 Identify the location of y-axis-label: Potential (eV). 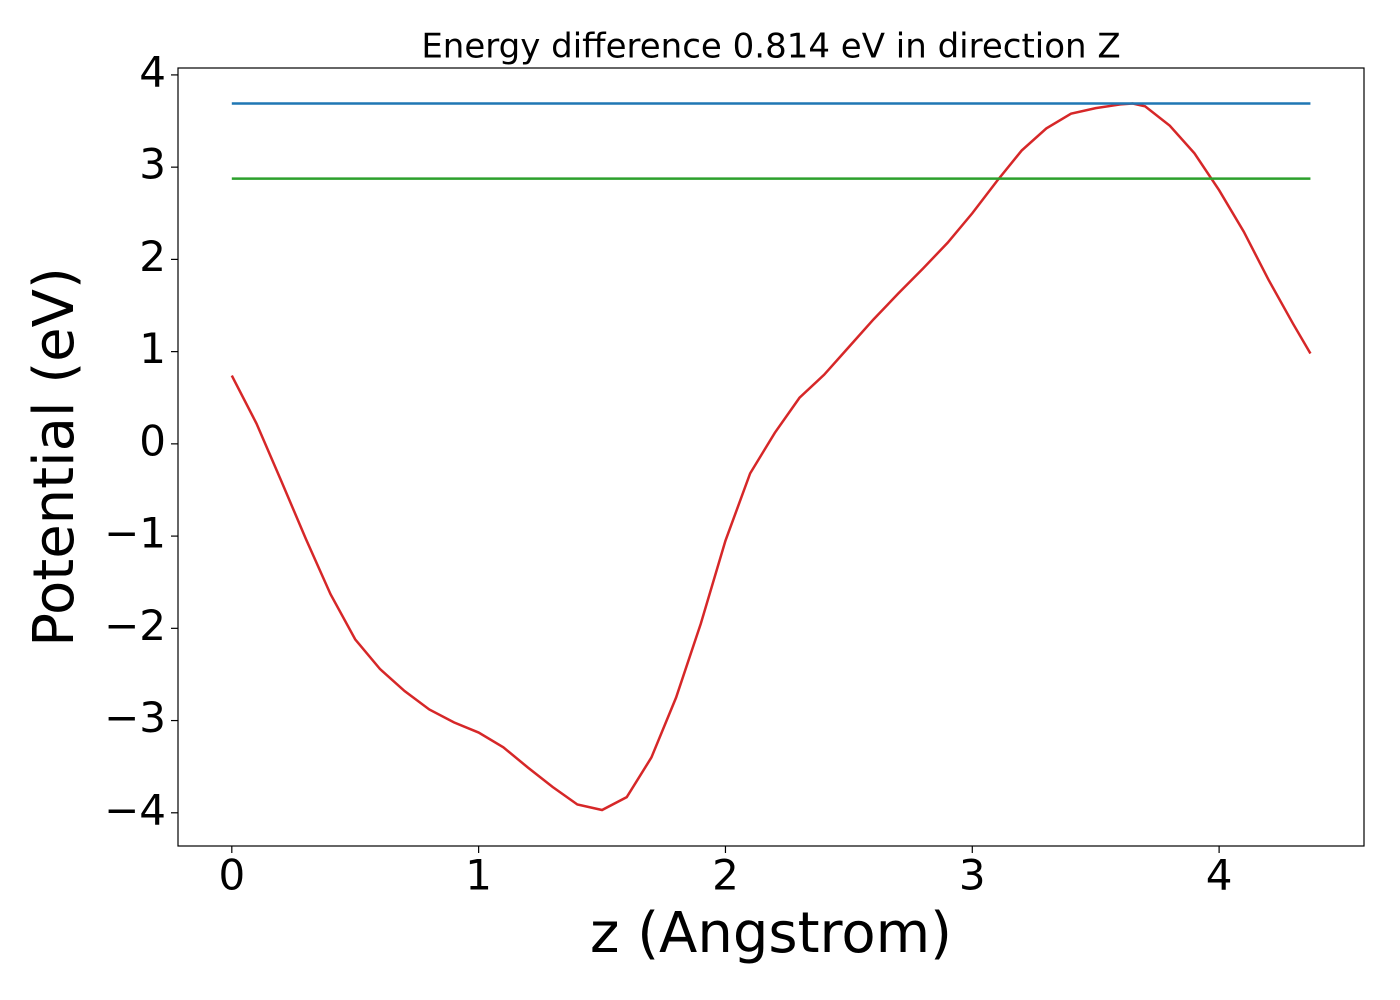
(54, 457).